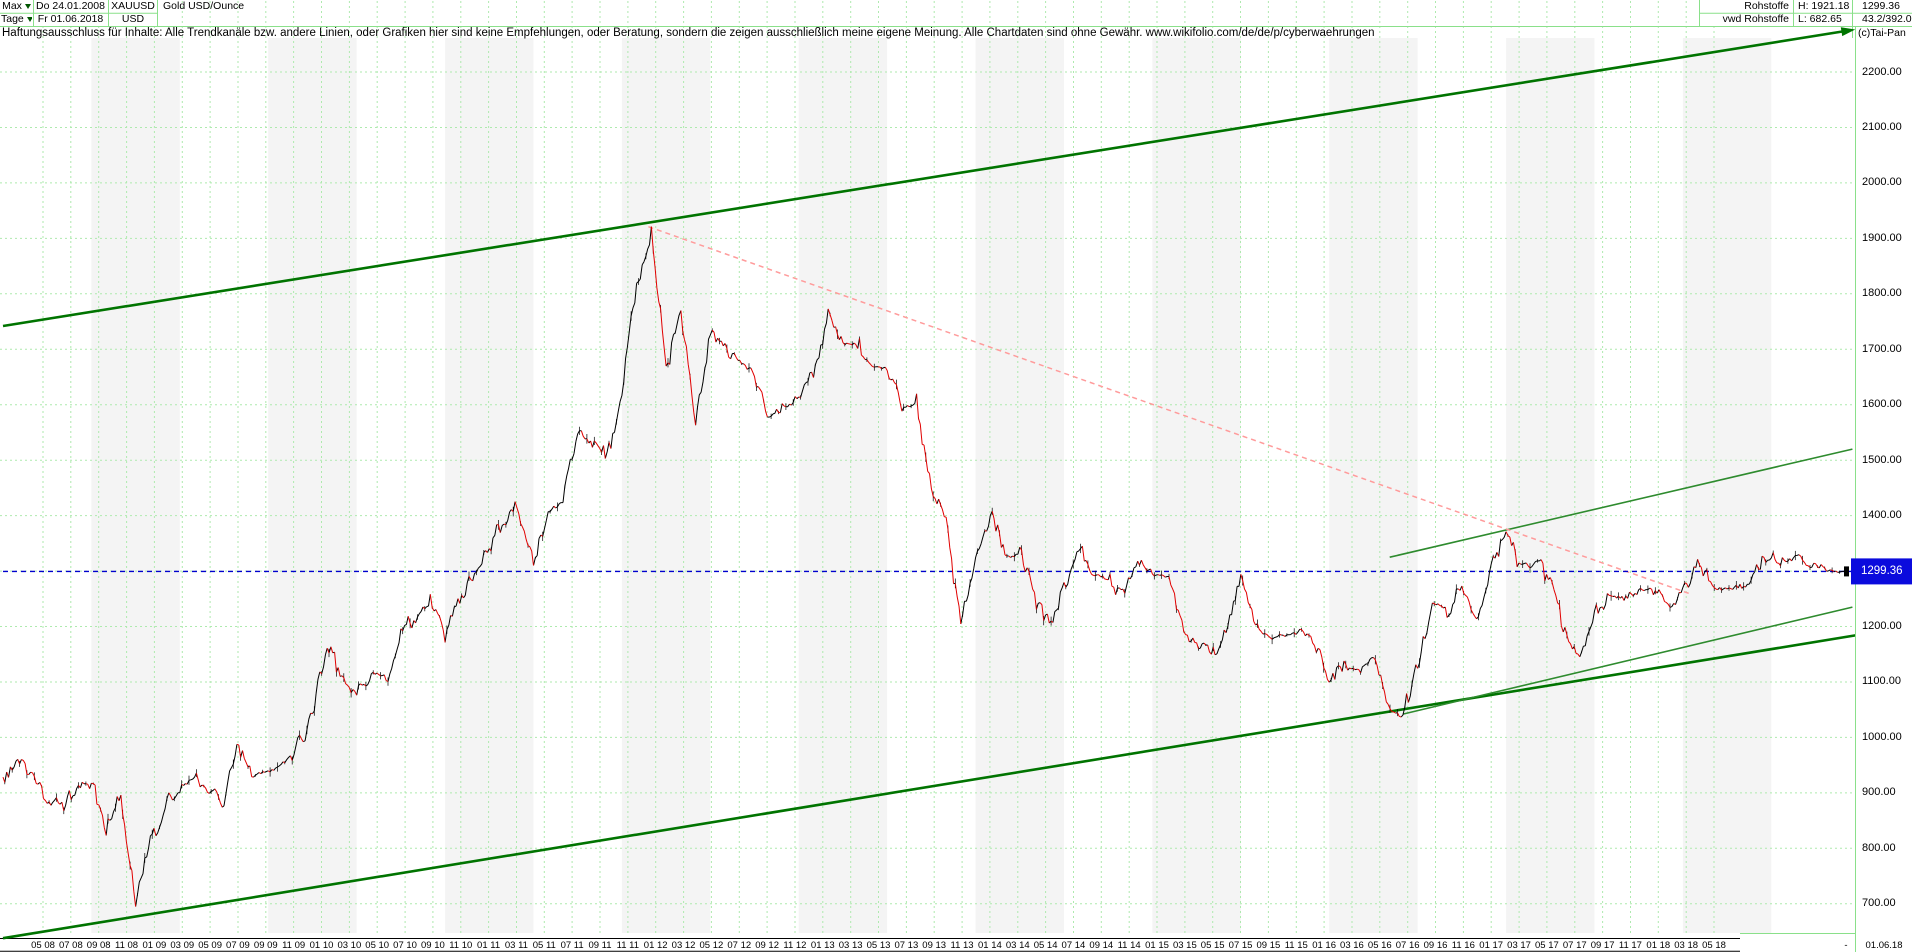 The image size is (1912, 952). I want to click on x-axis-label: 09 10, so click(433, 945).